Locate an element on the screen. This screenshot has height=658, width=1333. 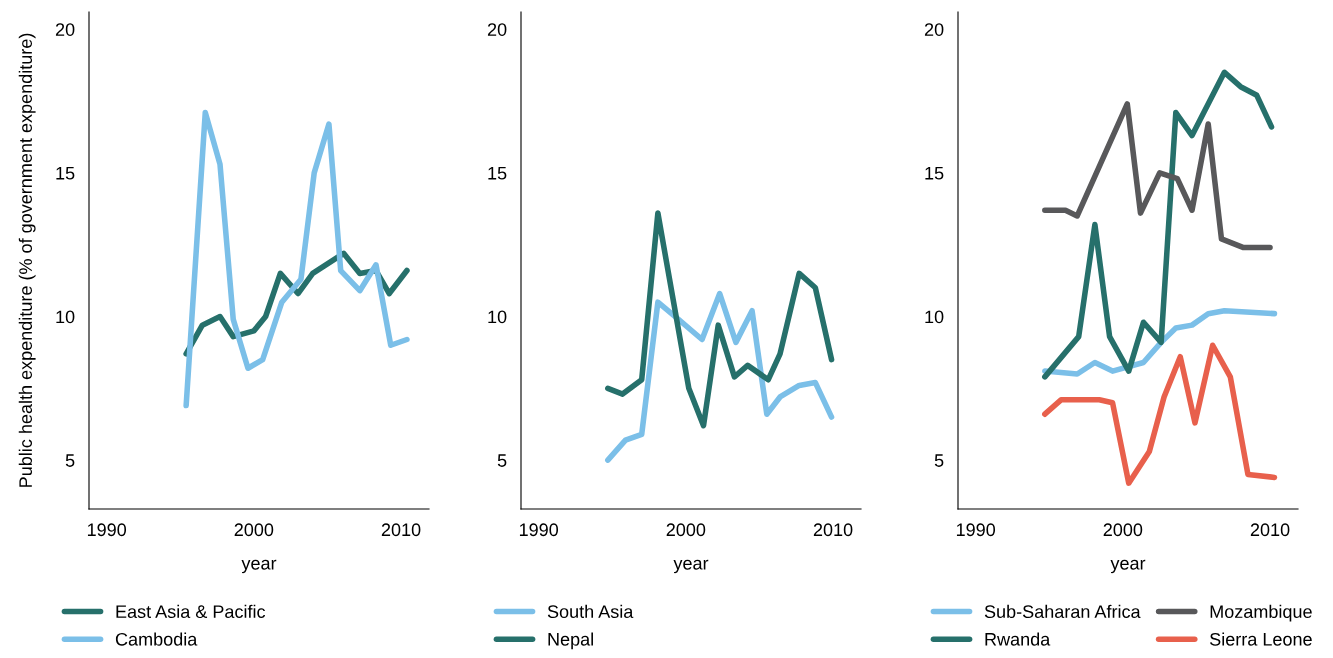
legend-label: South Asia is located at coordinates (590, 611).